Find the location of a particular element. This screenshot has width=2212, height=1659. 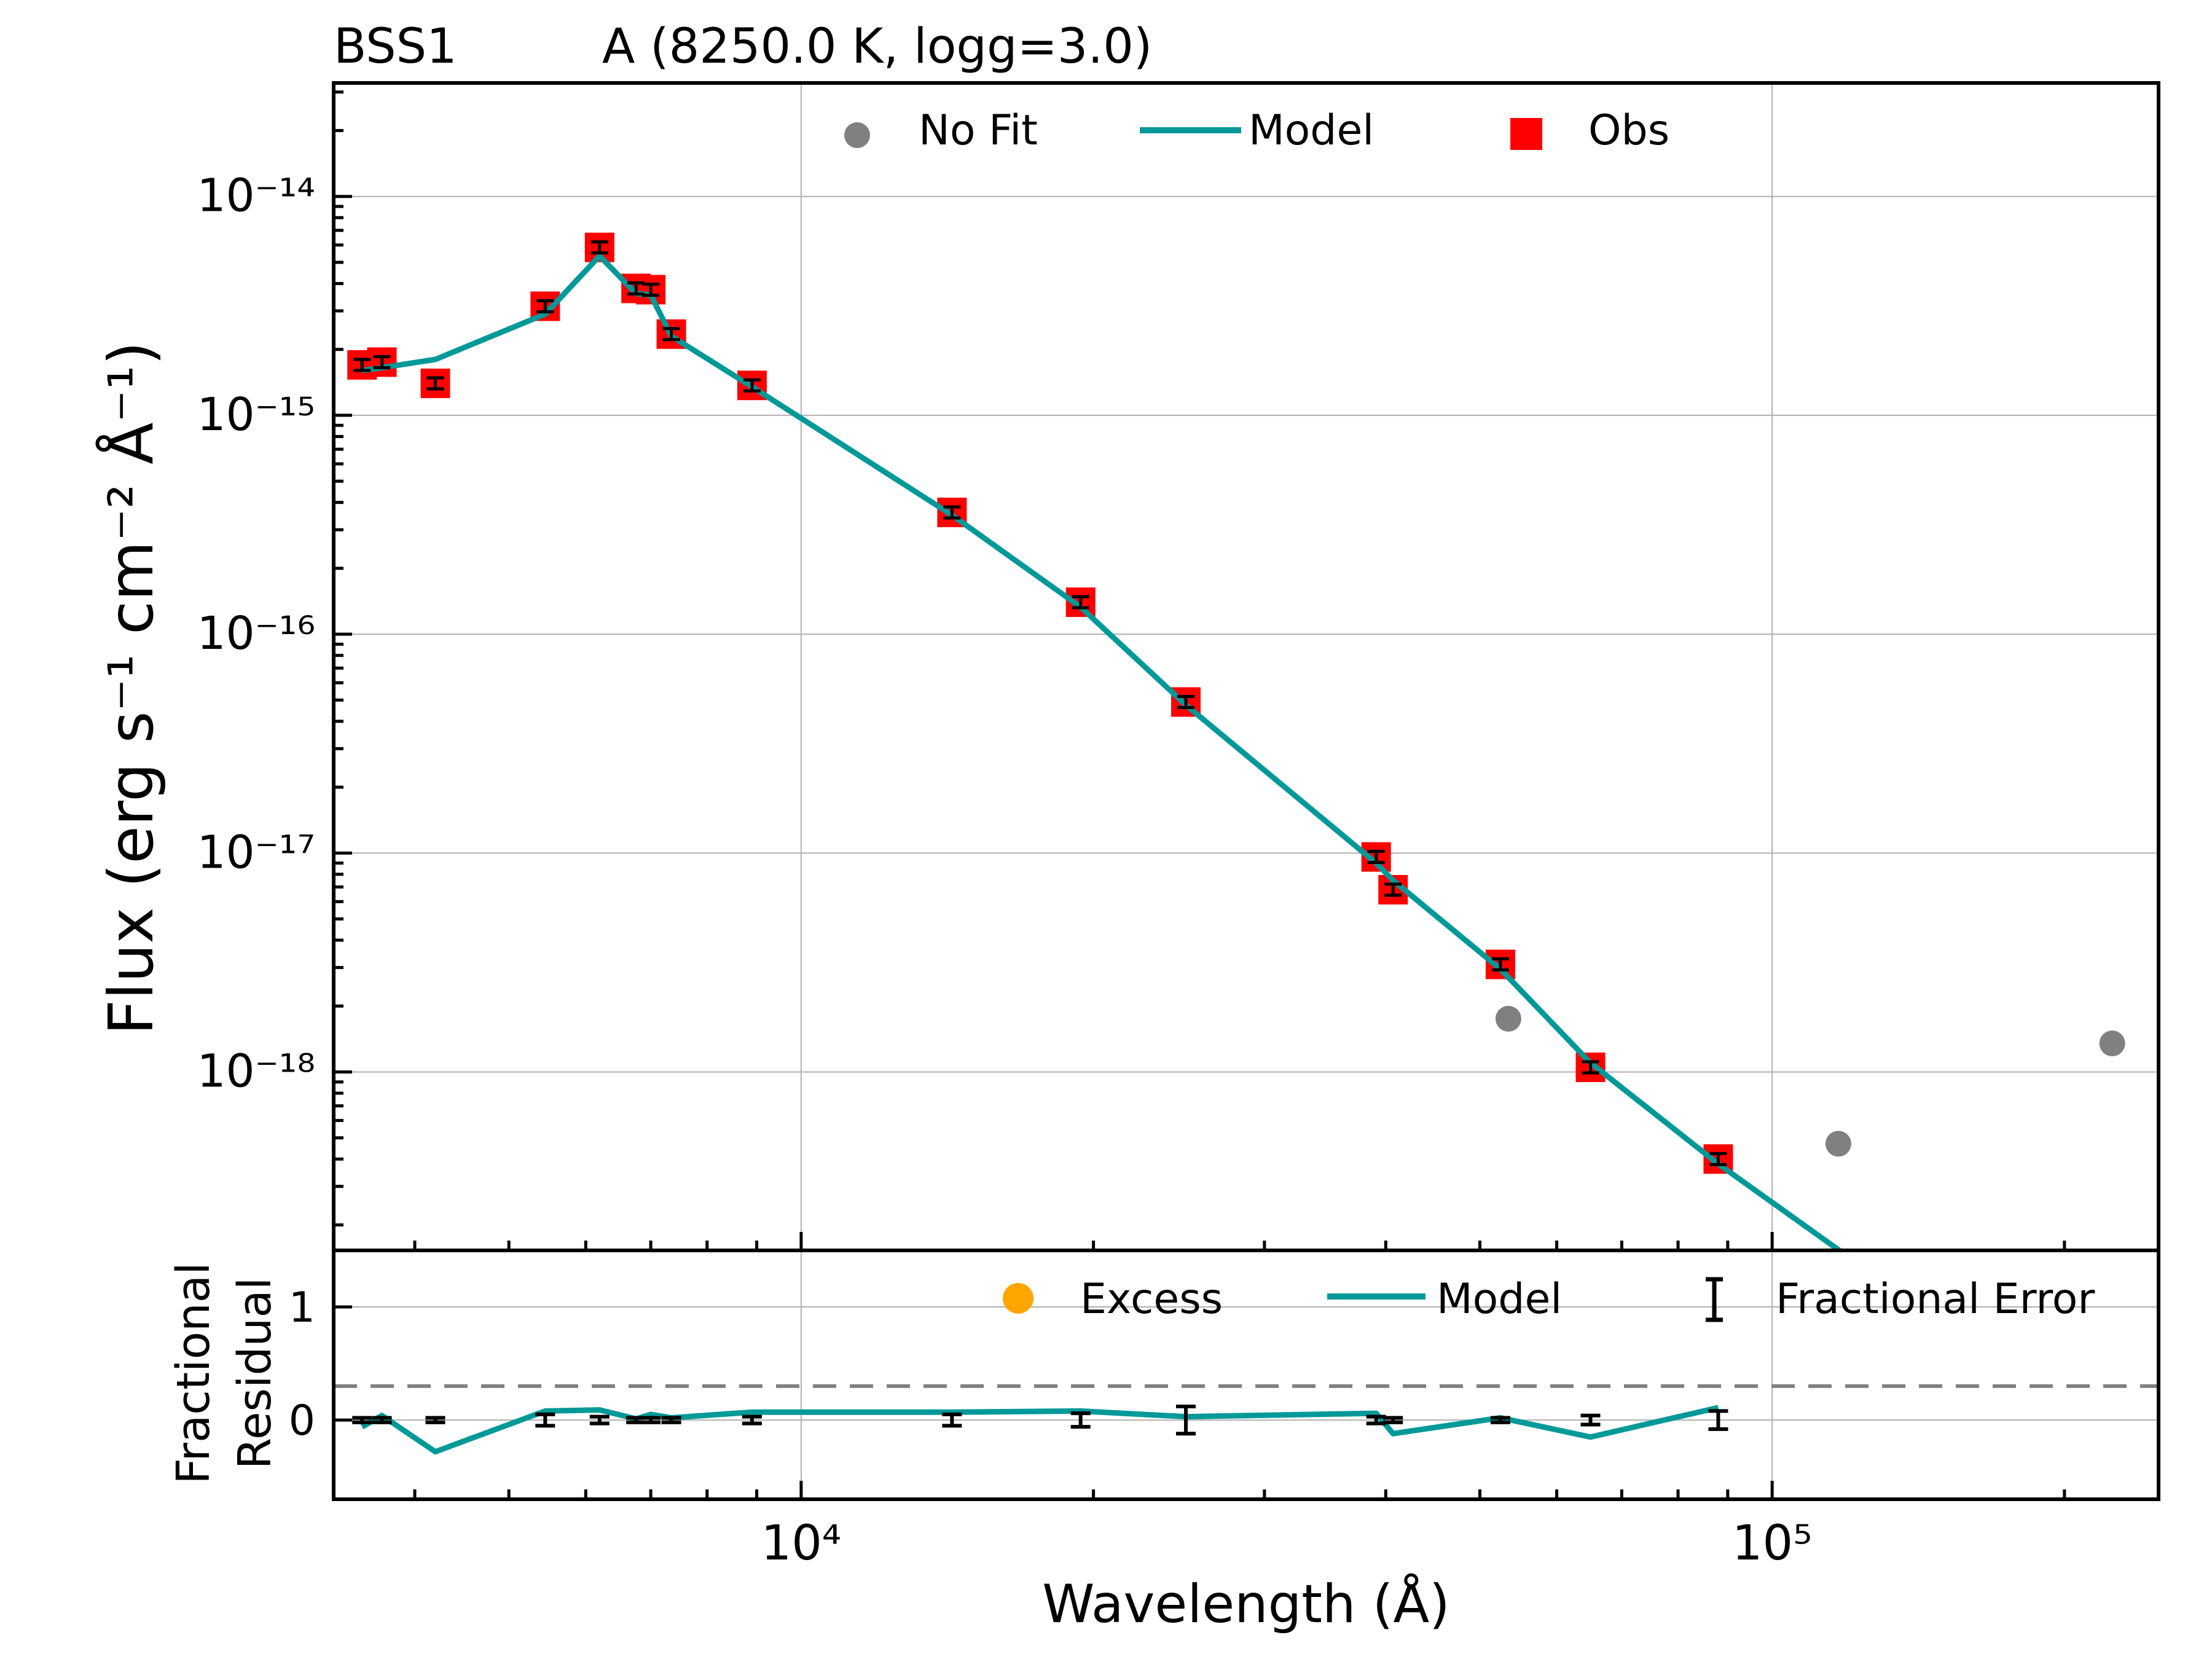

model-label: A (8250.0 K, logg=3.0) is located at coordinates (877, 46).